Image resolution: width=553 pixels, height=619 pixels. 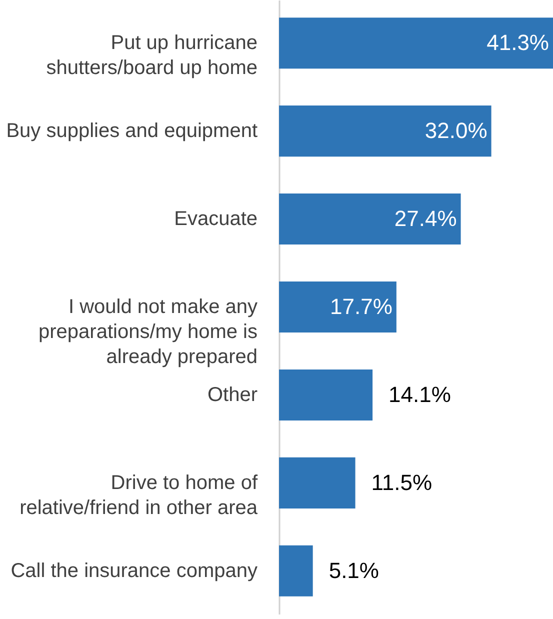 I want to click on data-label: 32.0%, so click(x=456, y=131).